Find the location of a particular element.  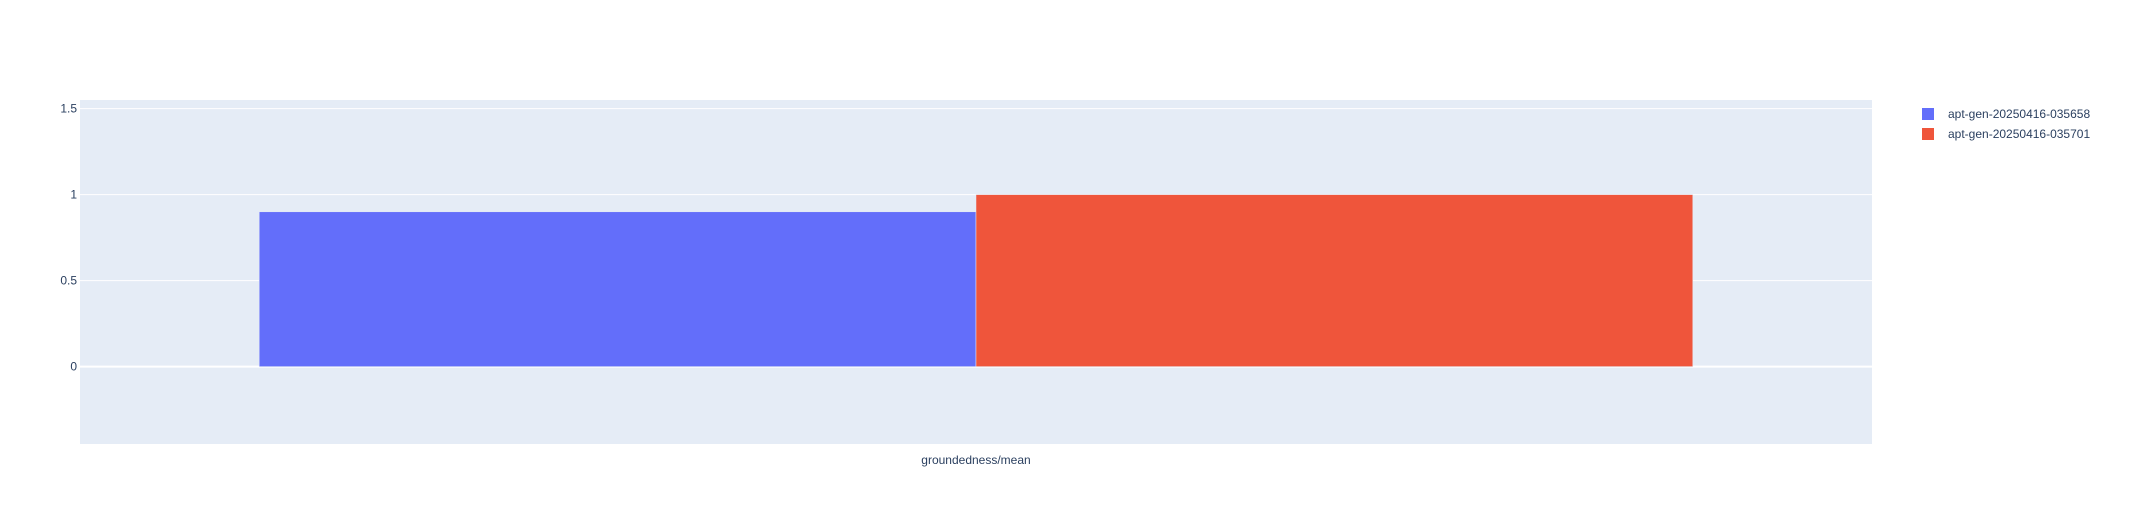

legend-label: apt-gen-20250416-035658 is located at coordinates (2019, 114).